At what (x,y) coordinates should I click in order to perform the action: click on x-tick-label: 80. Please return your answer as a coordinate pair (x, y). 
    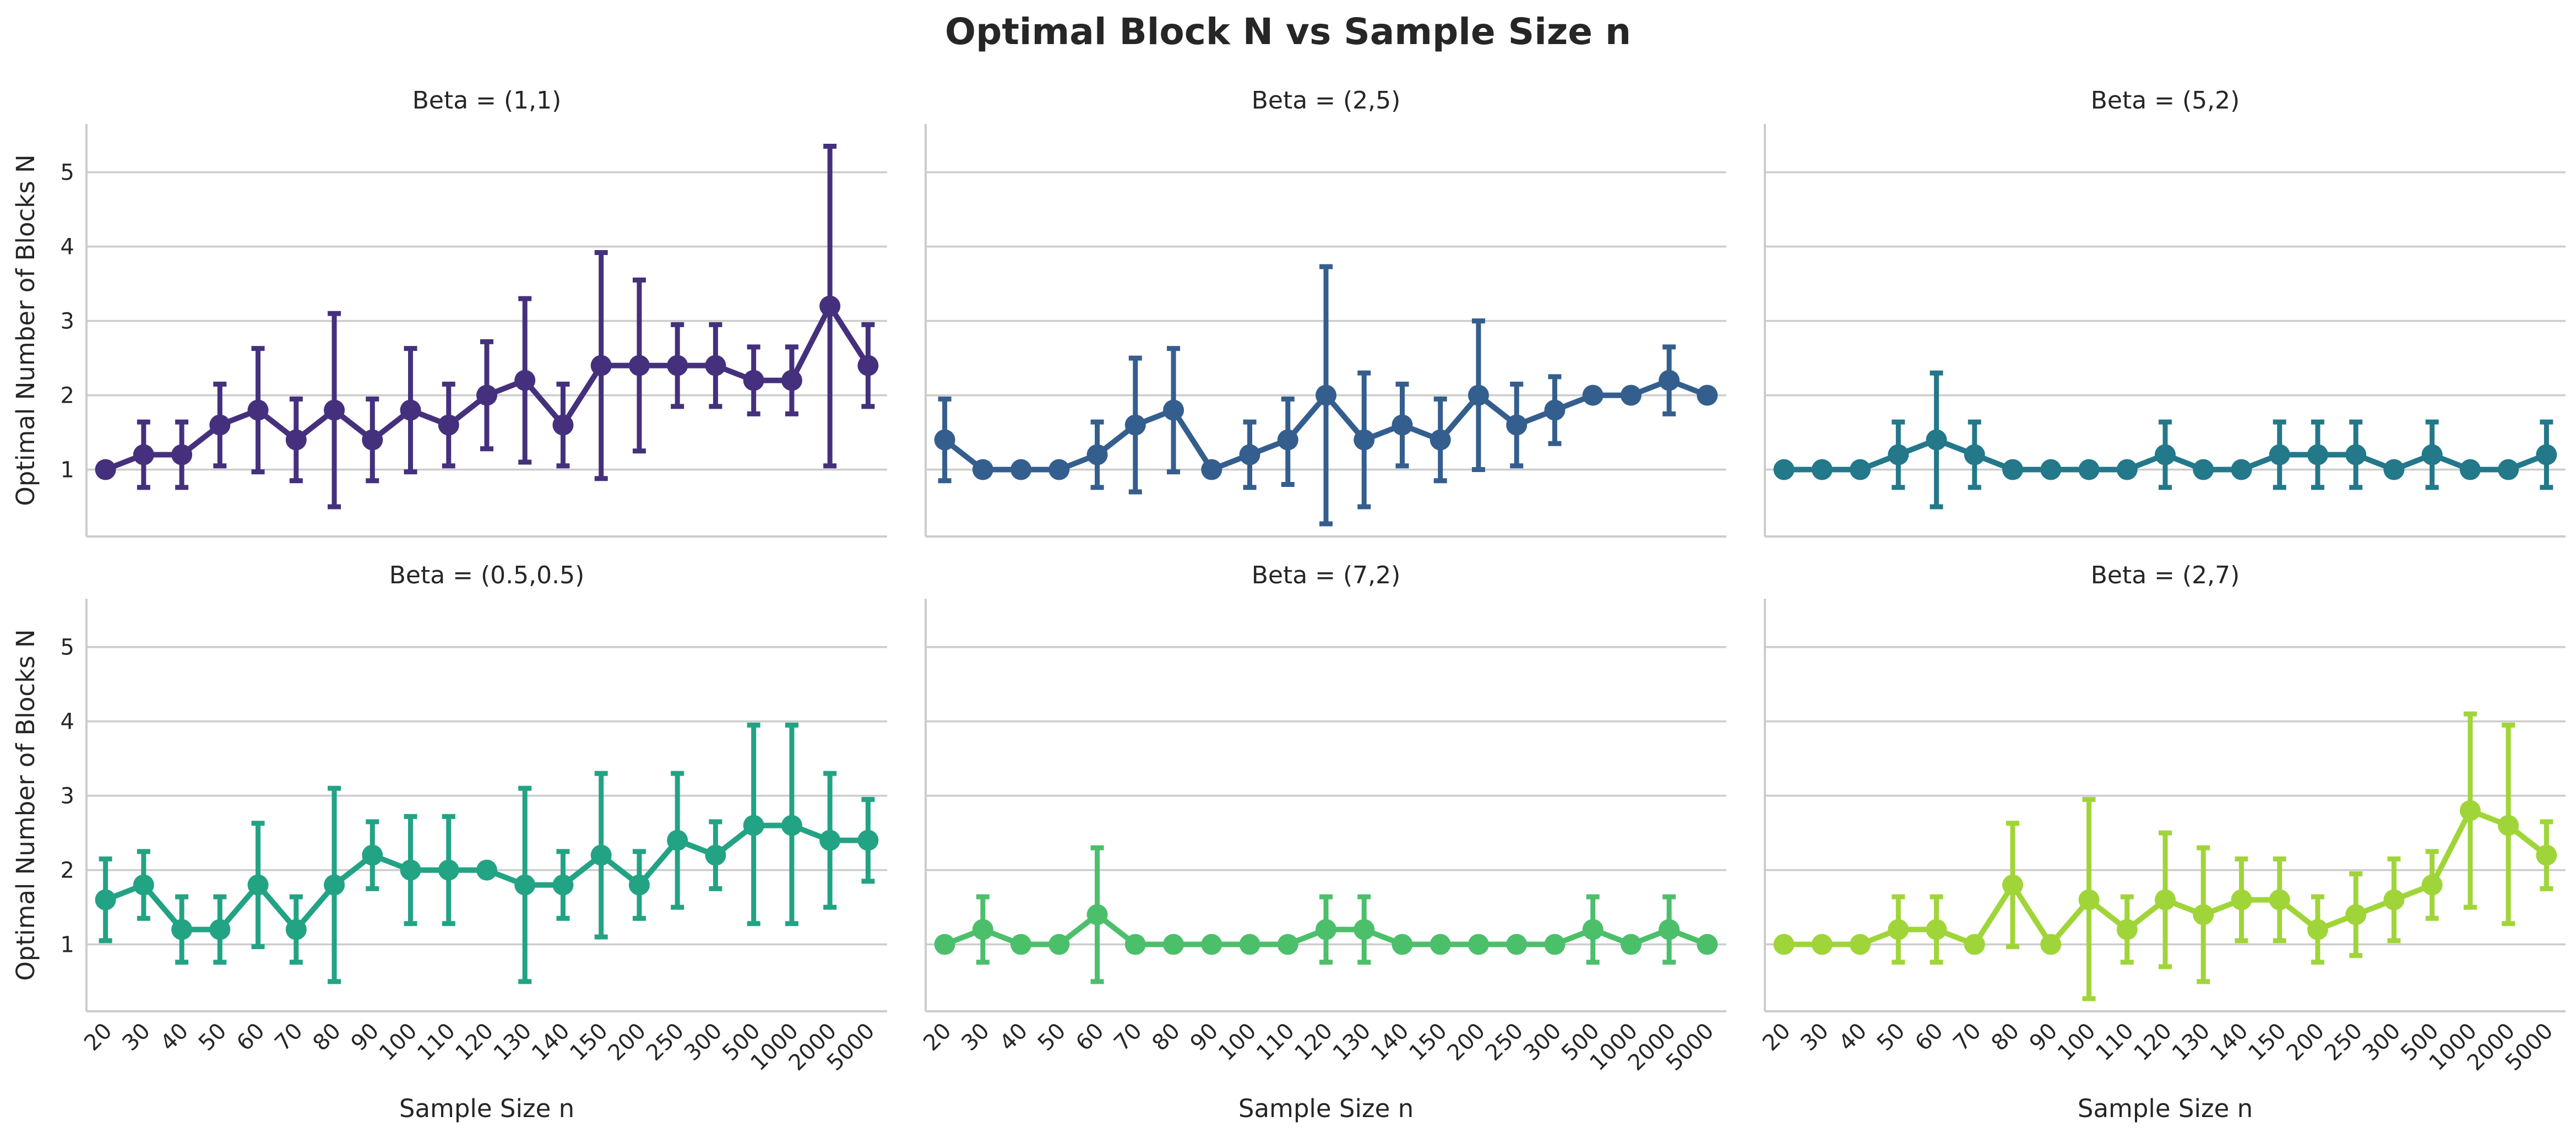
    Looking at the image, I should click on (327, 1037).